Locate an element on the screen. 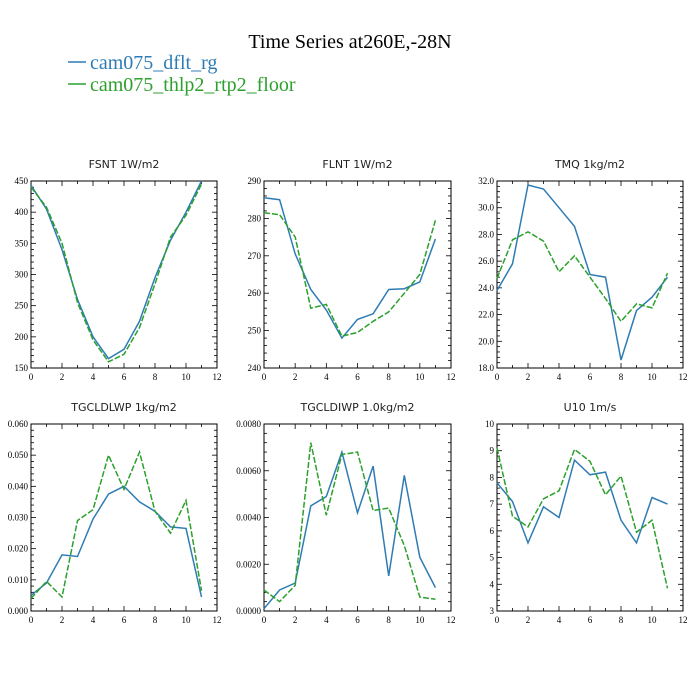 The image size is (700, 700). y-tick-label: 350 is located at coordinates (22, 243).